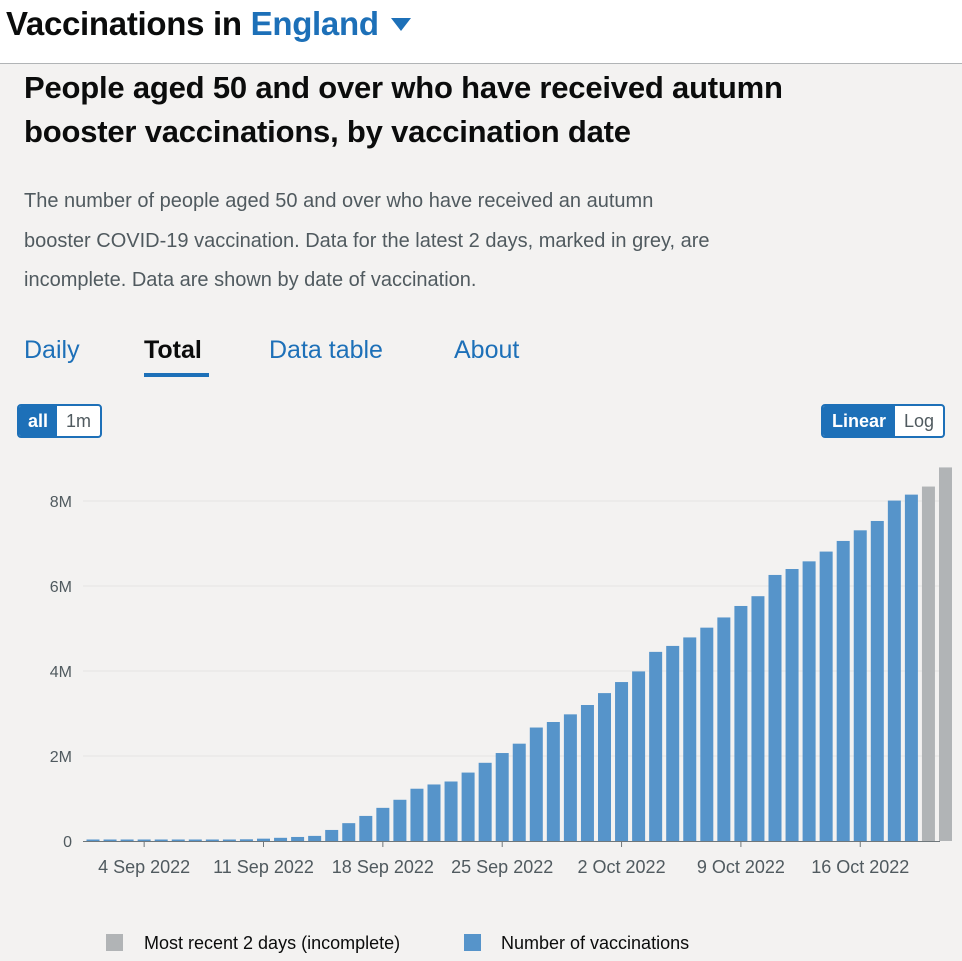 Image resolution: width=962 pixels, height=961 pixels. Describe the element at coordinates (61, 757) in the screenshot. I see `y-tick-label: 2M` at that location.